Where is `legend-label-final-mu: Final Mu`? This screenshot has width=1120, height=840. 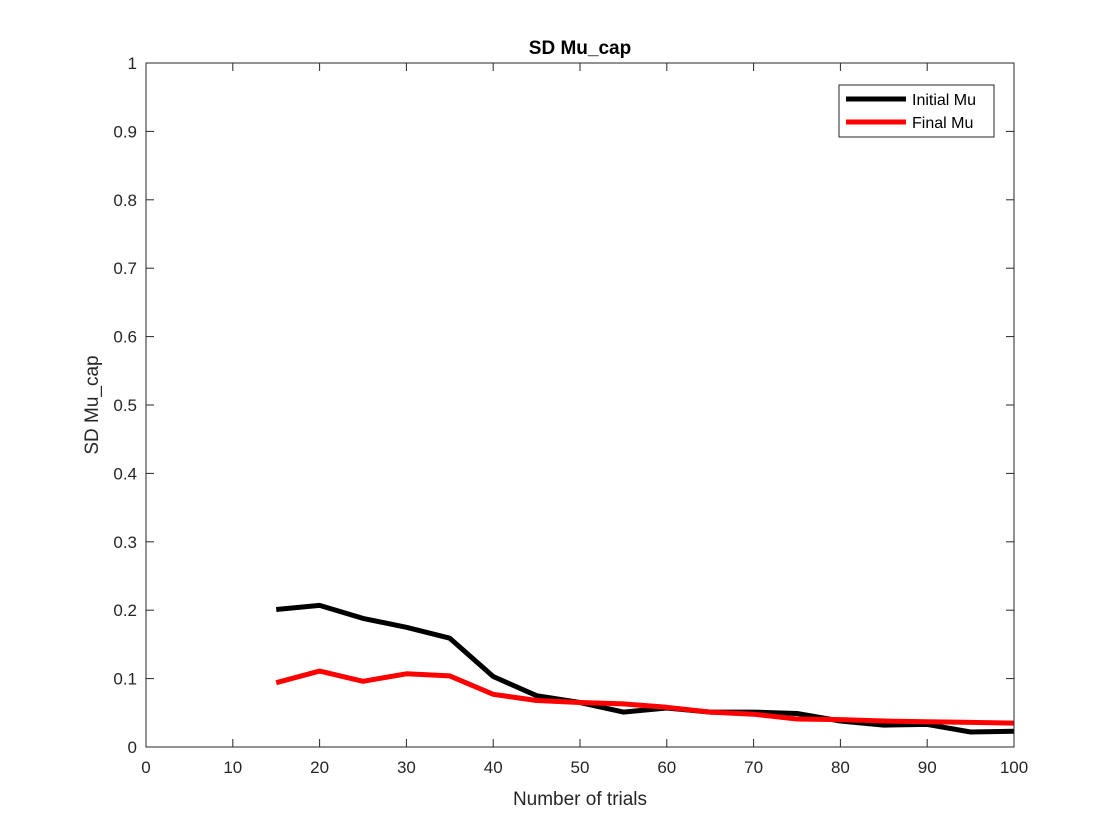
legend-label-final-mu: Final Mu is located at coordinates (942, 123).